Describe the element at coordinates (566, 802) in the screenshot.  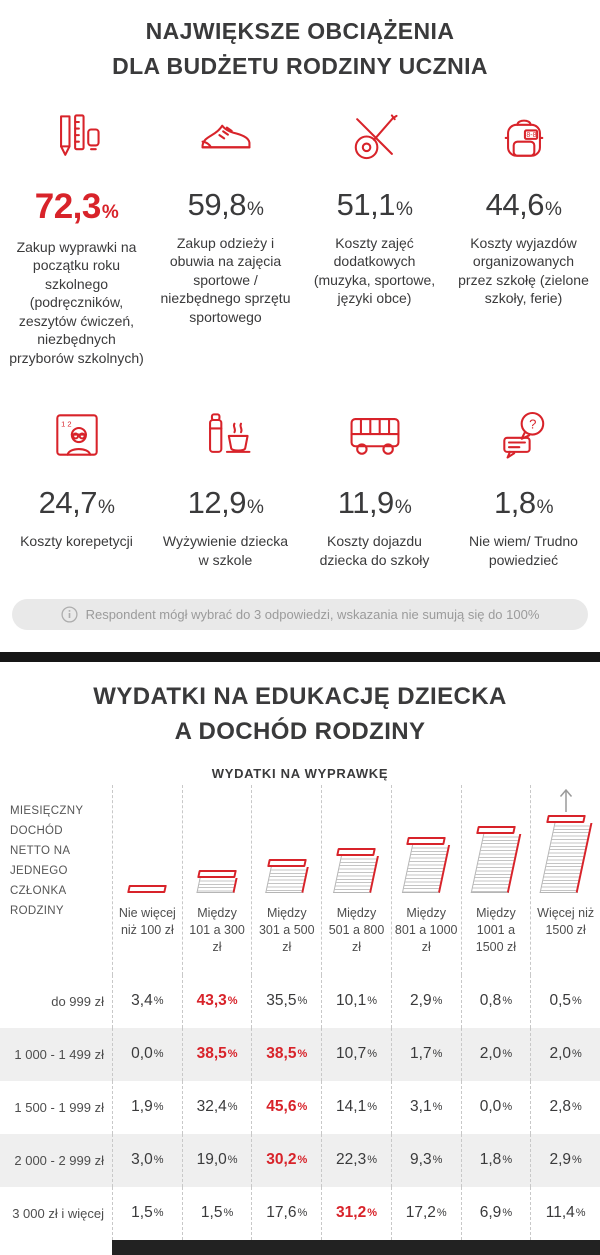
I see `up-arrow-icon` at that location.